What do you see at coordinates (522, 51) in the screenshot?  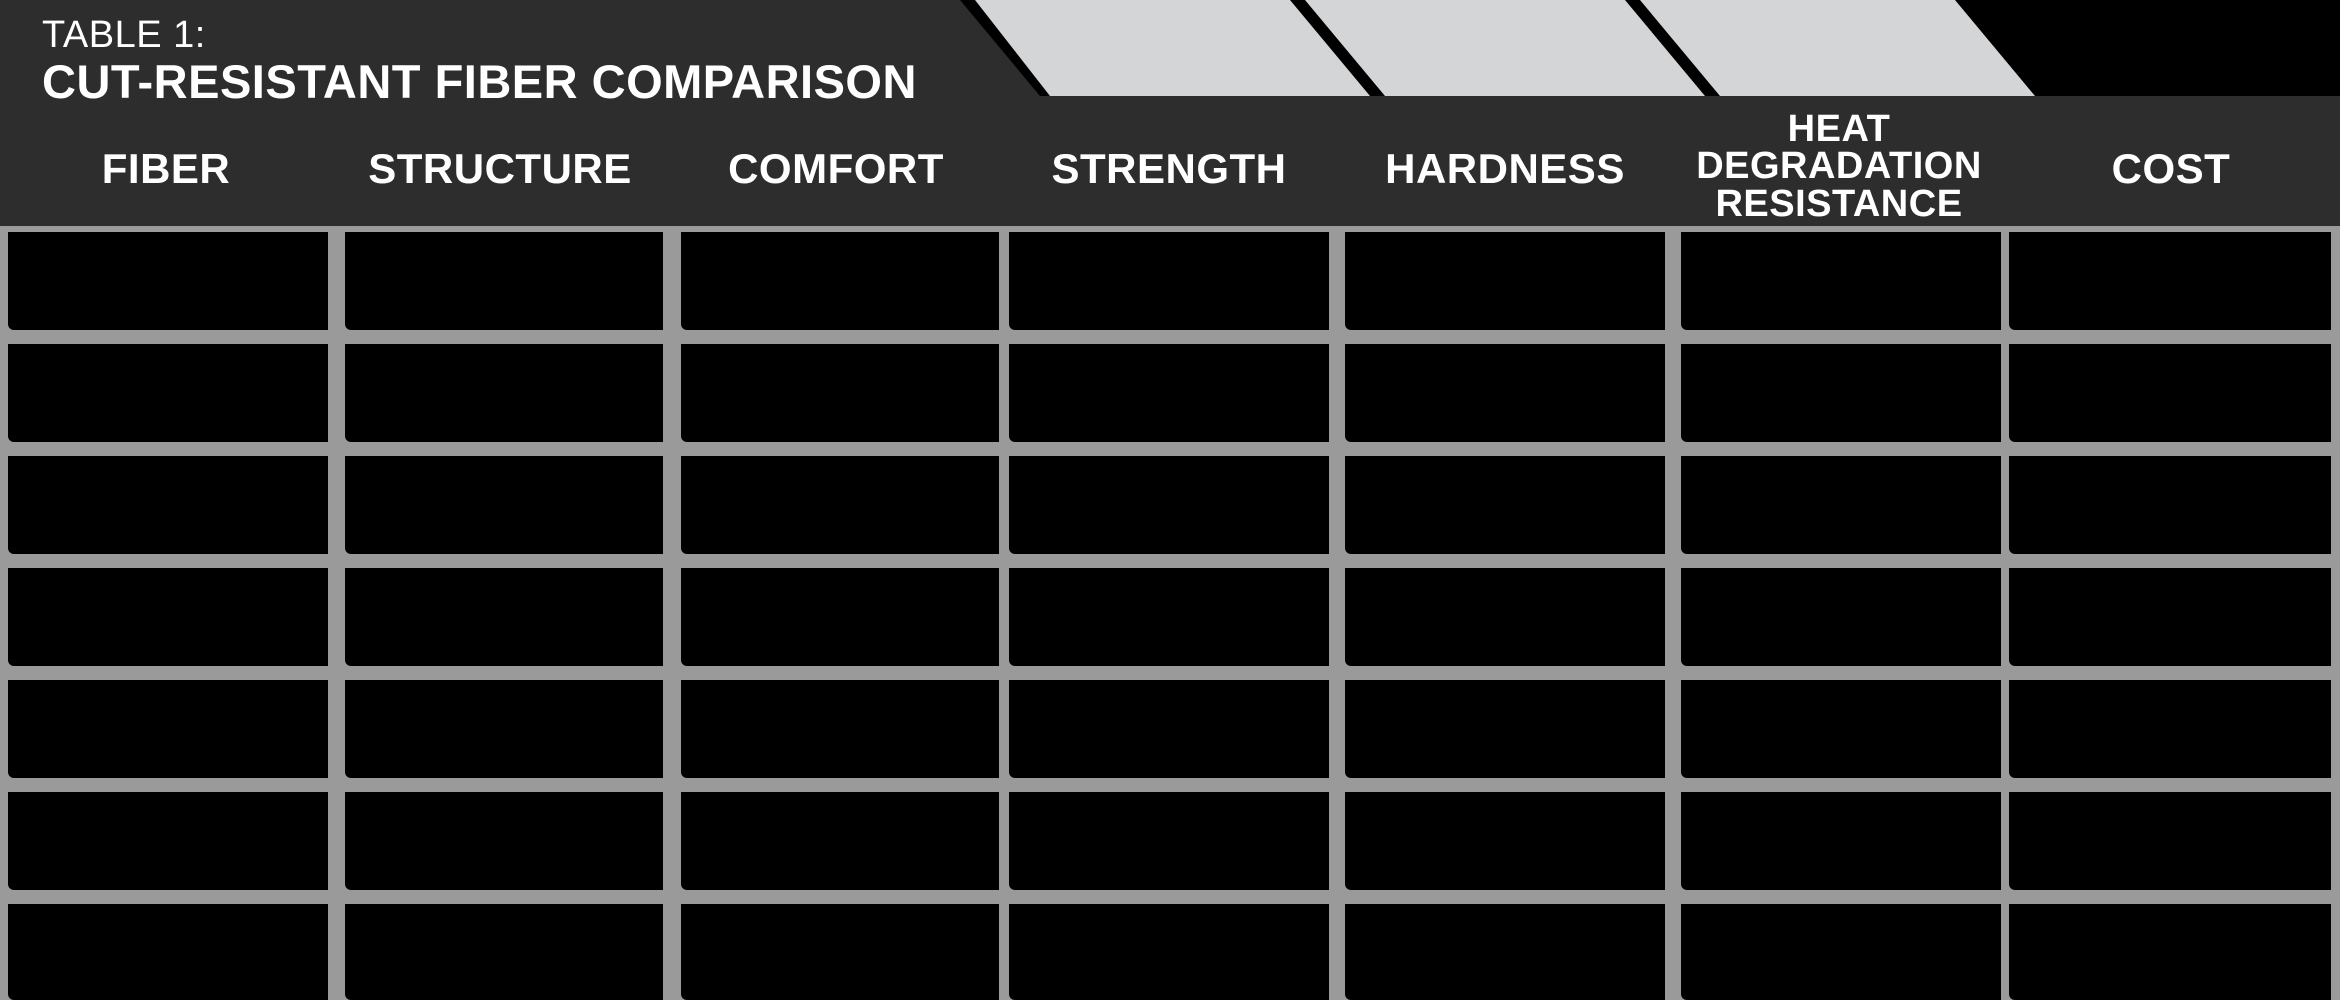 I see `title-block-shape` at bounding box center [522, 51].